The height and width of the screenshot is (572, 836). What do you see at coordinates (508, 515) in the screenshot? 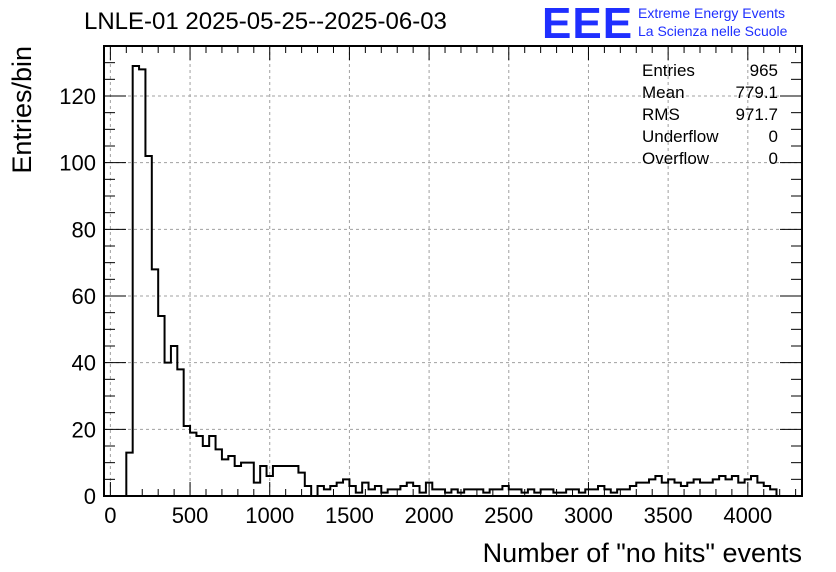
I see `x-tick-label: 2500` at bounding box center [508, 515].